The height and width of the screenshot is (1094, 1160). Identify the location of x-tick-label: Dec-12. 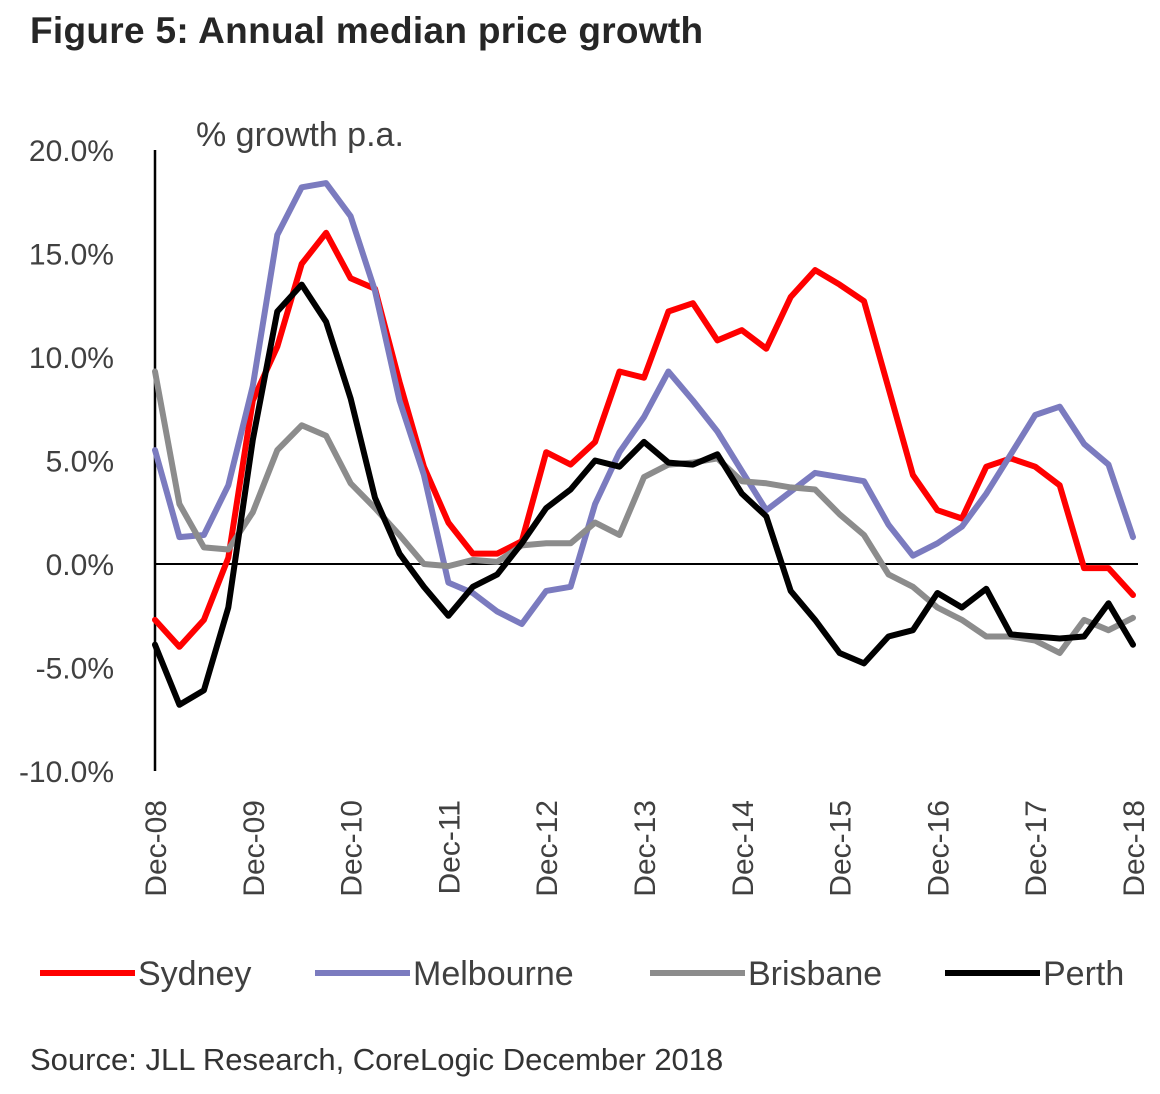
(547, 848).